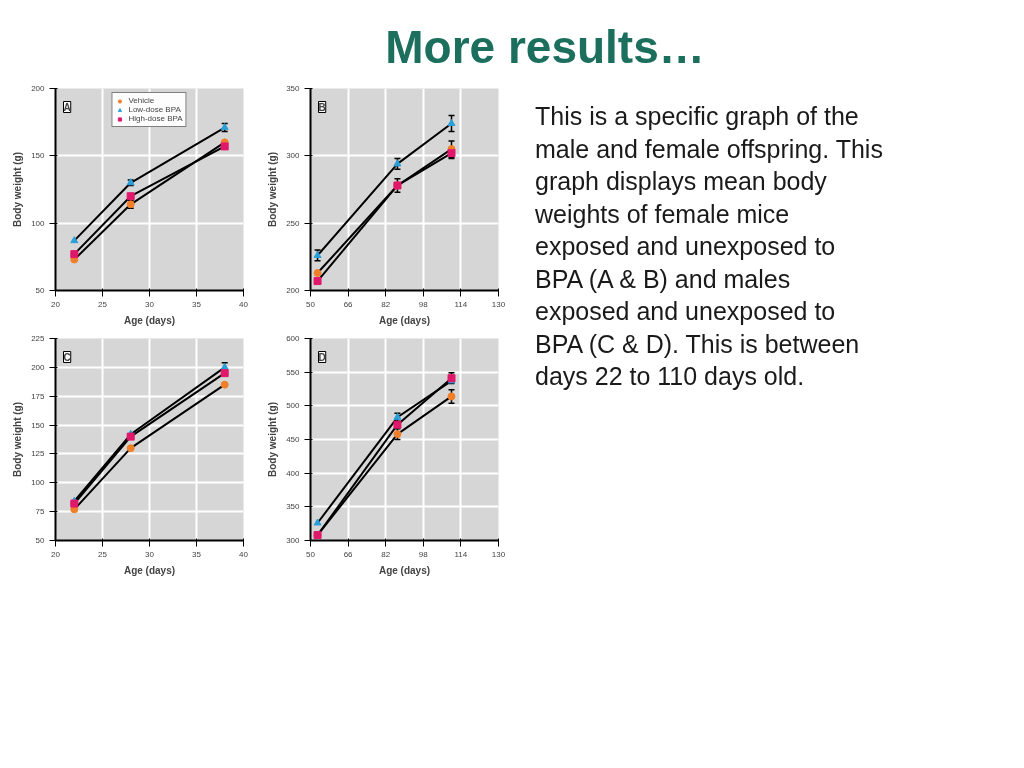 This screenshot has width=1024, height=768. Describe the element at coordinates (293, 406) in the screenshot. I see `y-tick-label: 500` at that location.